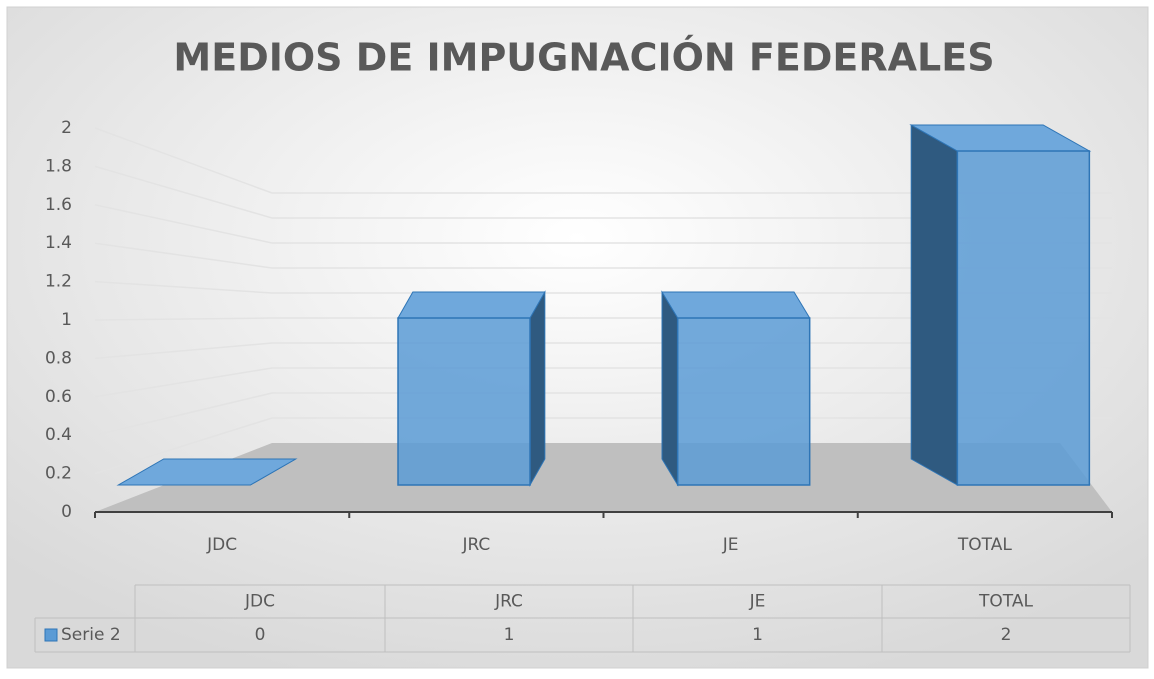  I want to click on y-tick-label: 0.4, so click(58, 435).